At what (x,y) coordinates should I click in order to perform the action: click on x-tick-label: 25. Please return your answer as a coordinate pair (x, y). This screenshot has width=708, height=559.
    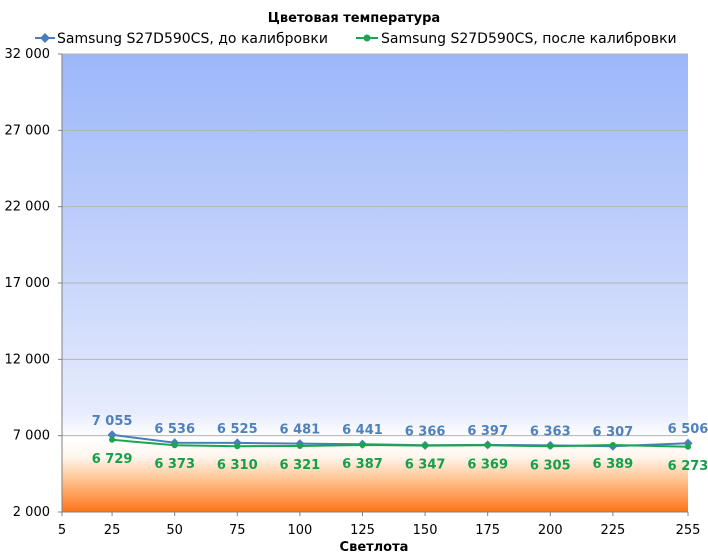
    Looking at the image, I should click on (112, 530).